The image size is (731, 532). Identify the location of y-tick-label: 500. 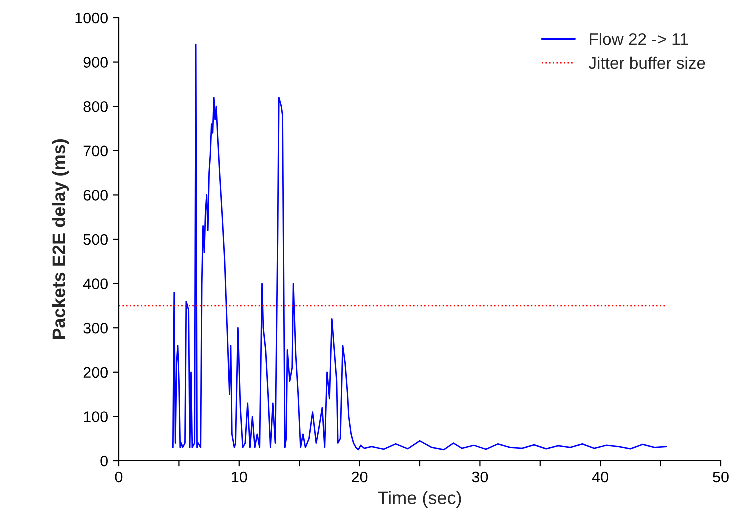
(96, 240).